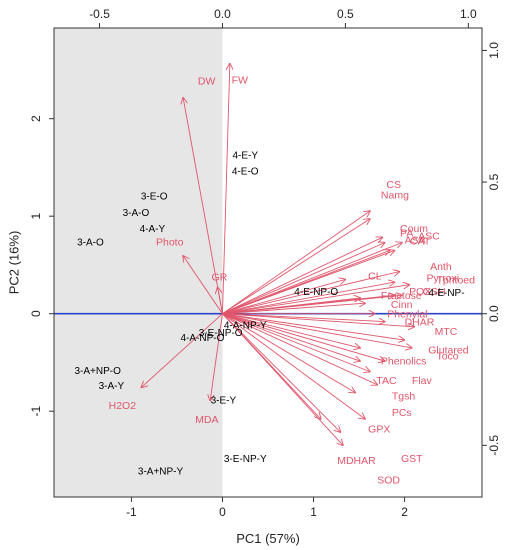 Image resolution: width=513 pixels, height=550 pixels. Describe the element at coordinates (455, 280) in the screenshot. I see `variable-label-tphtoed: Tphtoed` at that location.